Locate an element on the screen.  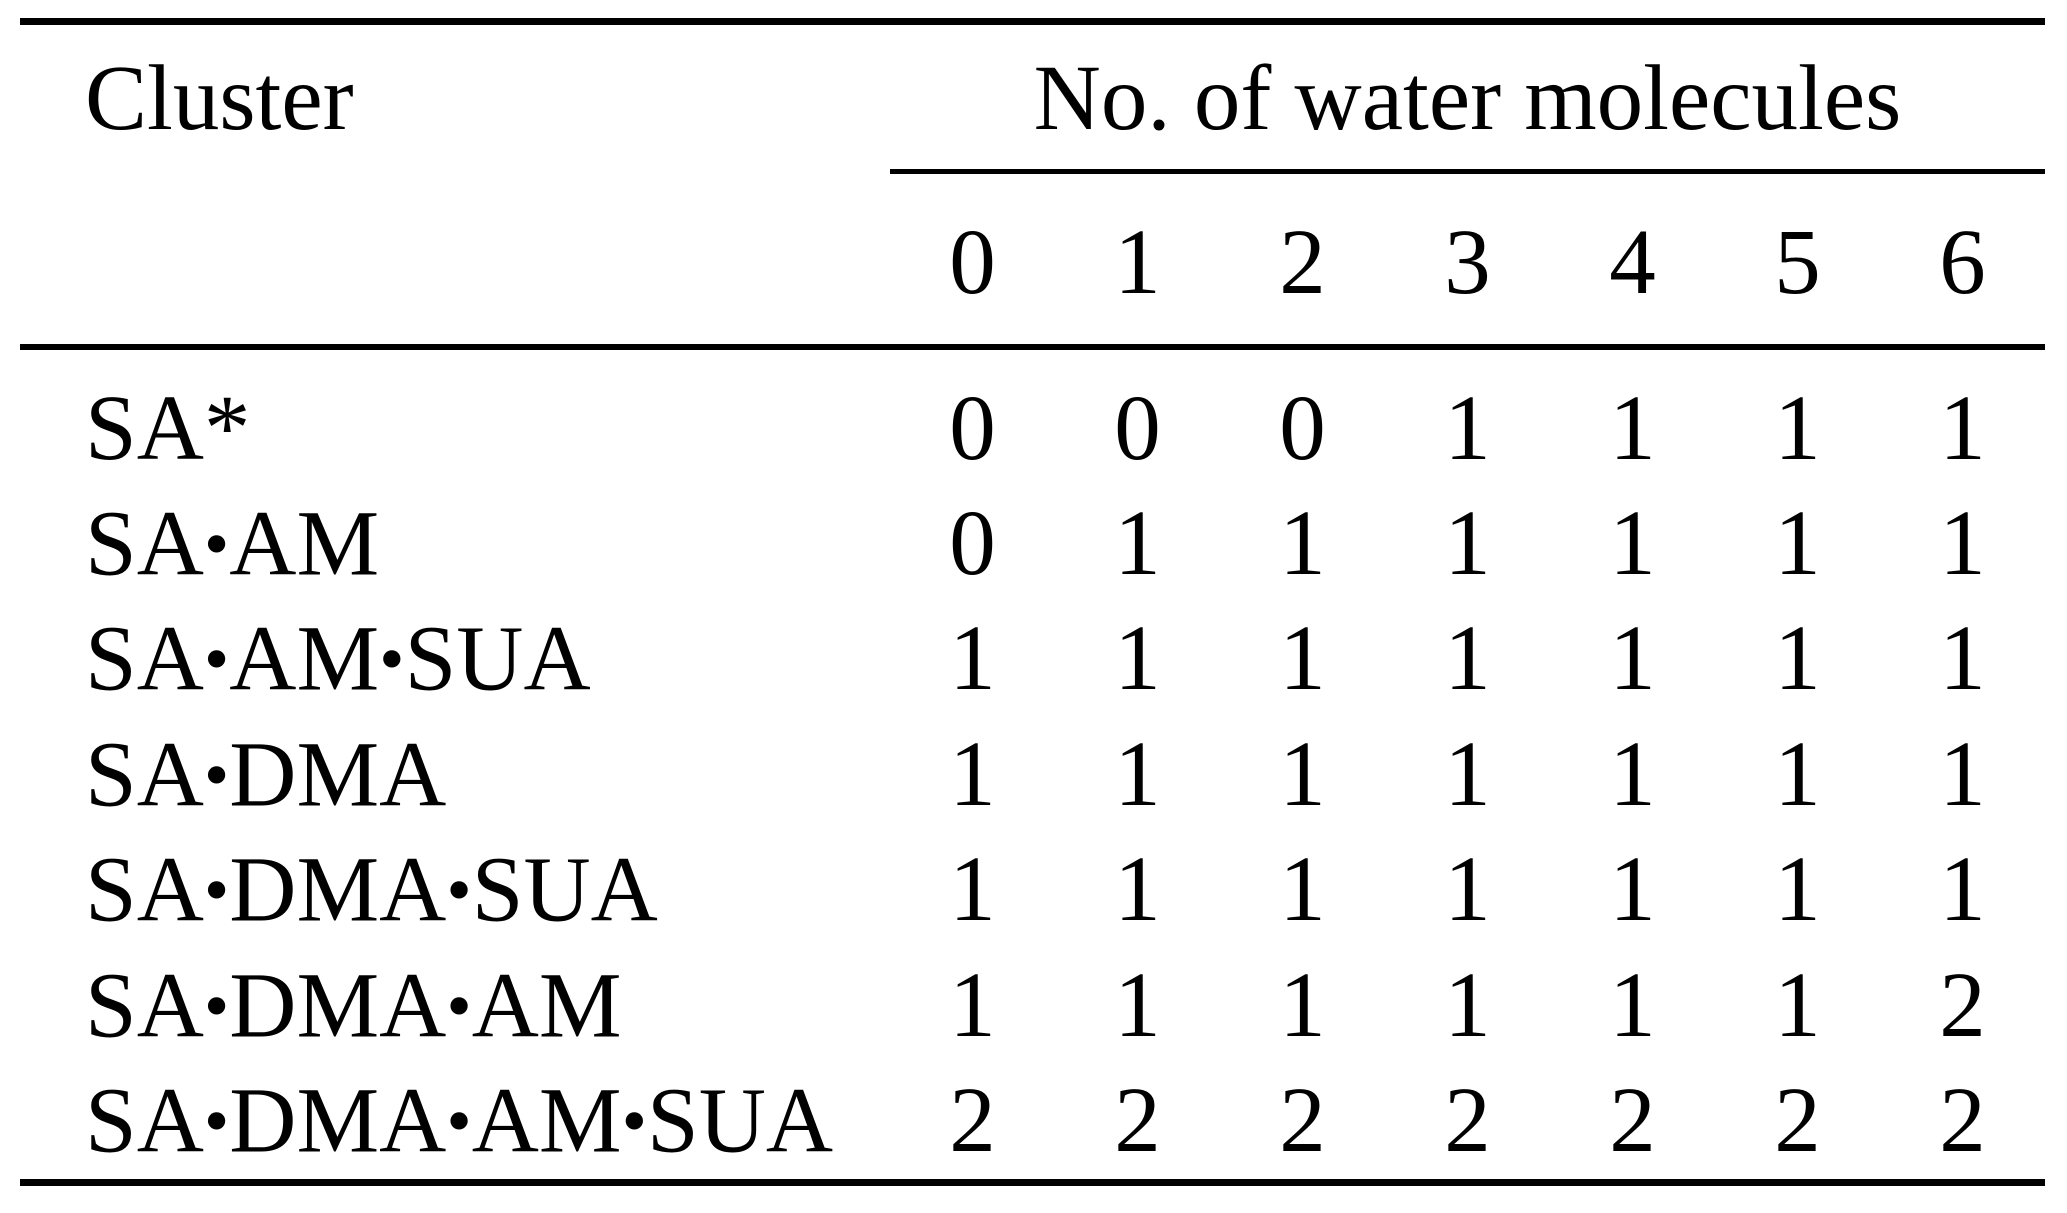
cluster-name-cell: SA•AM•SUA is located at coordinates (338, 659).